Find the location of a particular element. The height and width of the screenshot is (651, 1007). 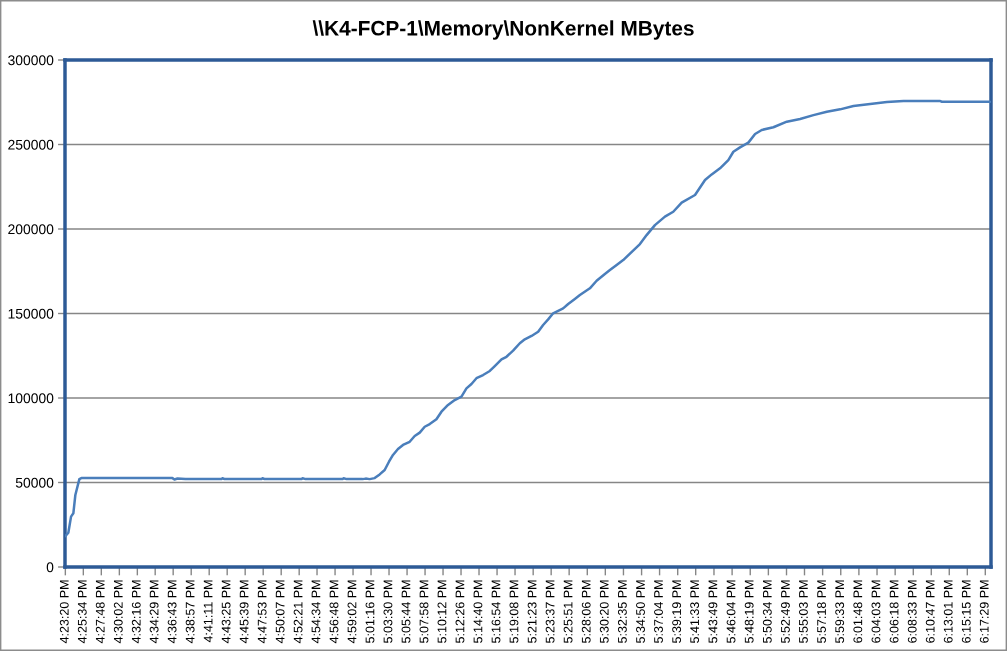

x-tick-label: 5:19:08 PM is located at coordinates (514, 611).